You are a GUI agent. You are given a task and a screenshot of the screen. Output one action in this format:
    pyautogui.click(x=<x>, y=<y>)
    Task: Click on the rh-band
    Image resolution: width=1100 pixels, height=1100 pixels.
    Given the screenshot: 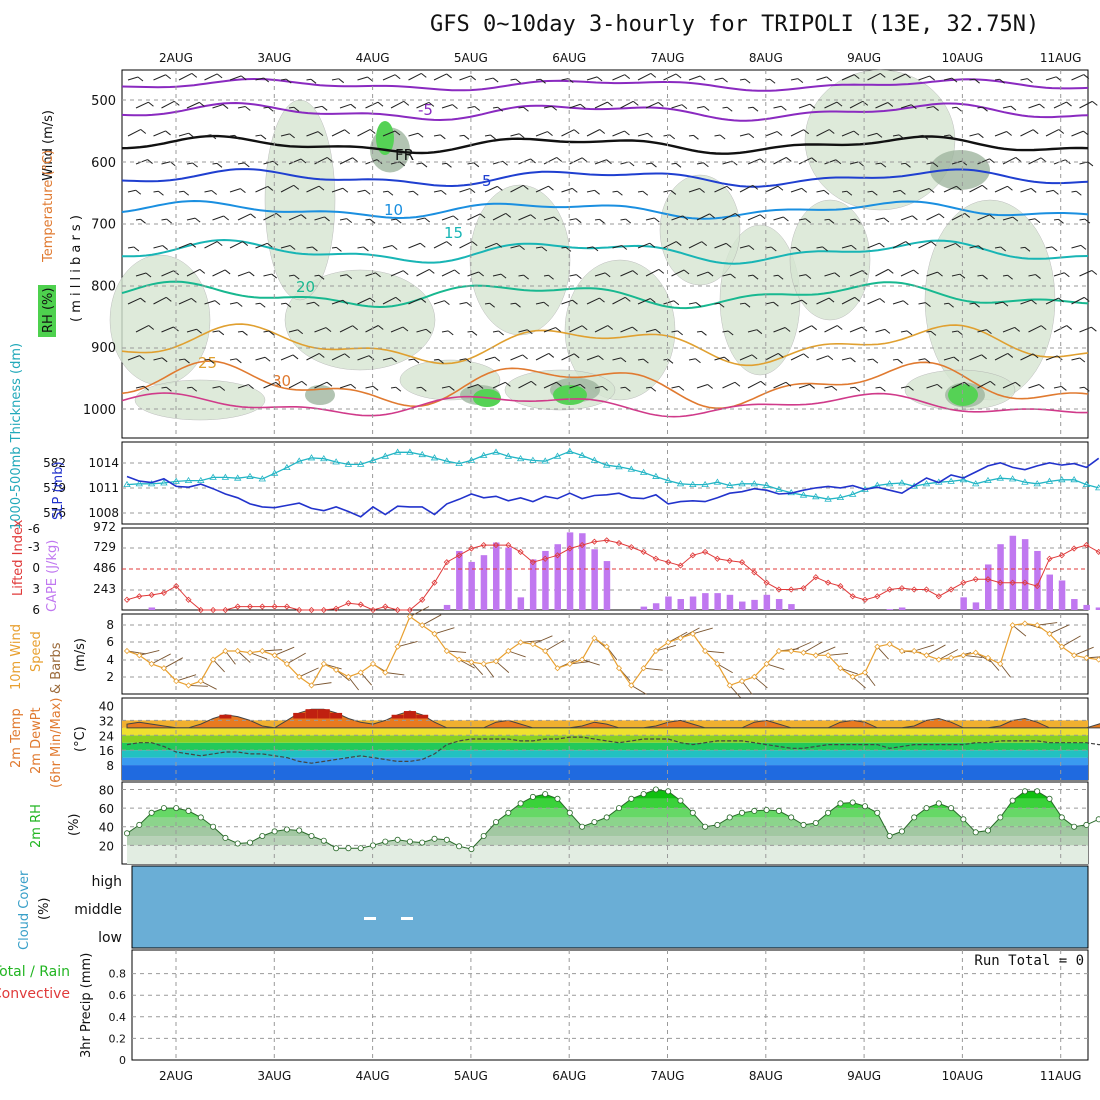 What is the action you would take?
    pyautogui.click(x=607, y=831)
    